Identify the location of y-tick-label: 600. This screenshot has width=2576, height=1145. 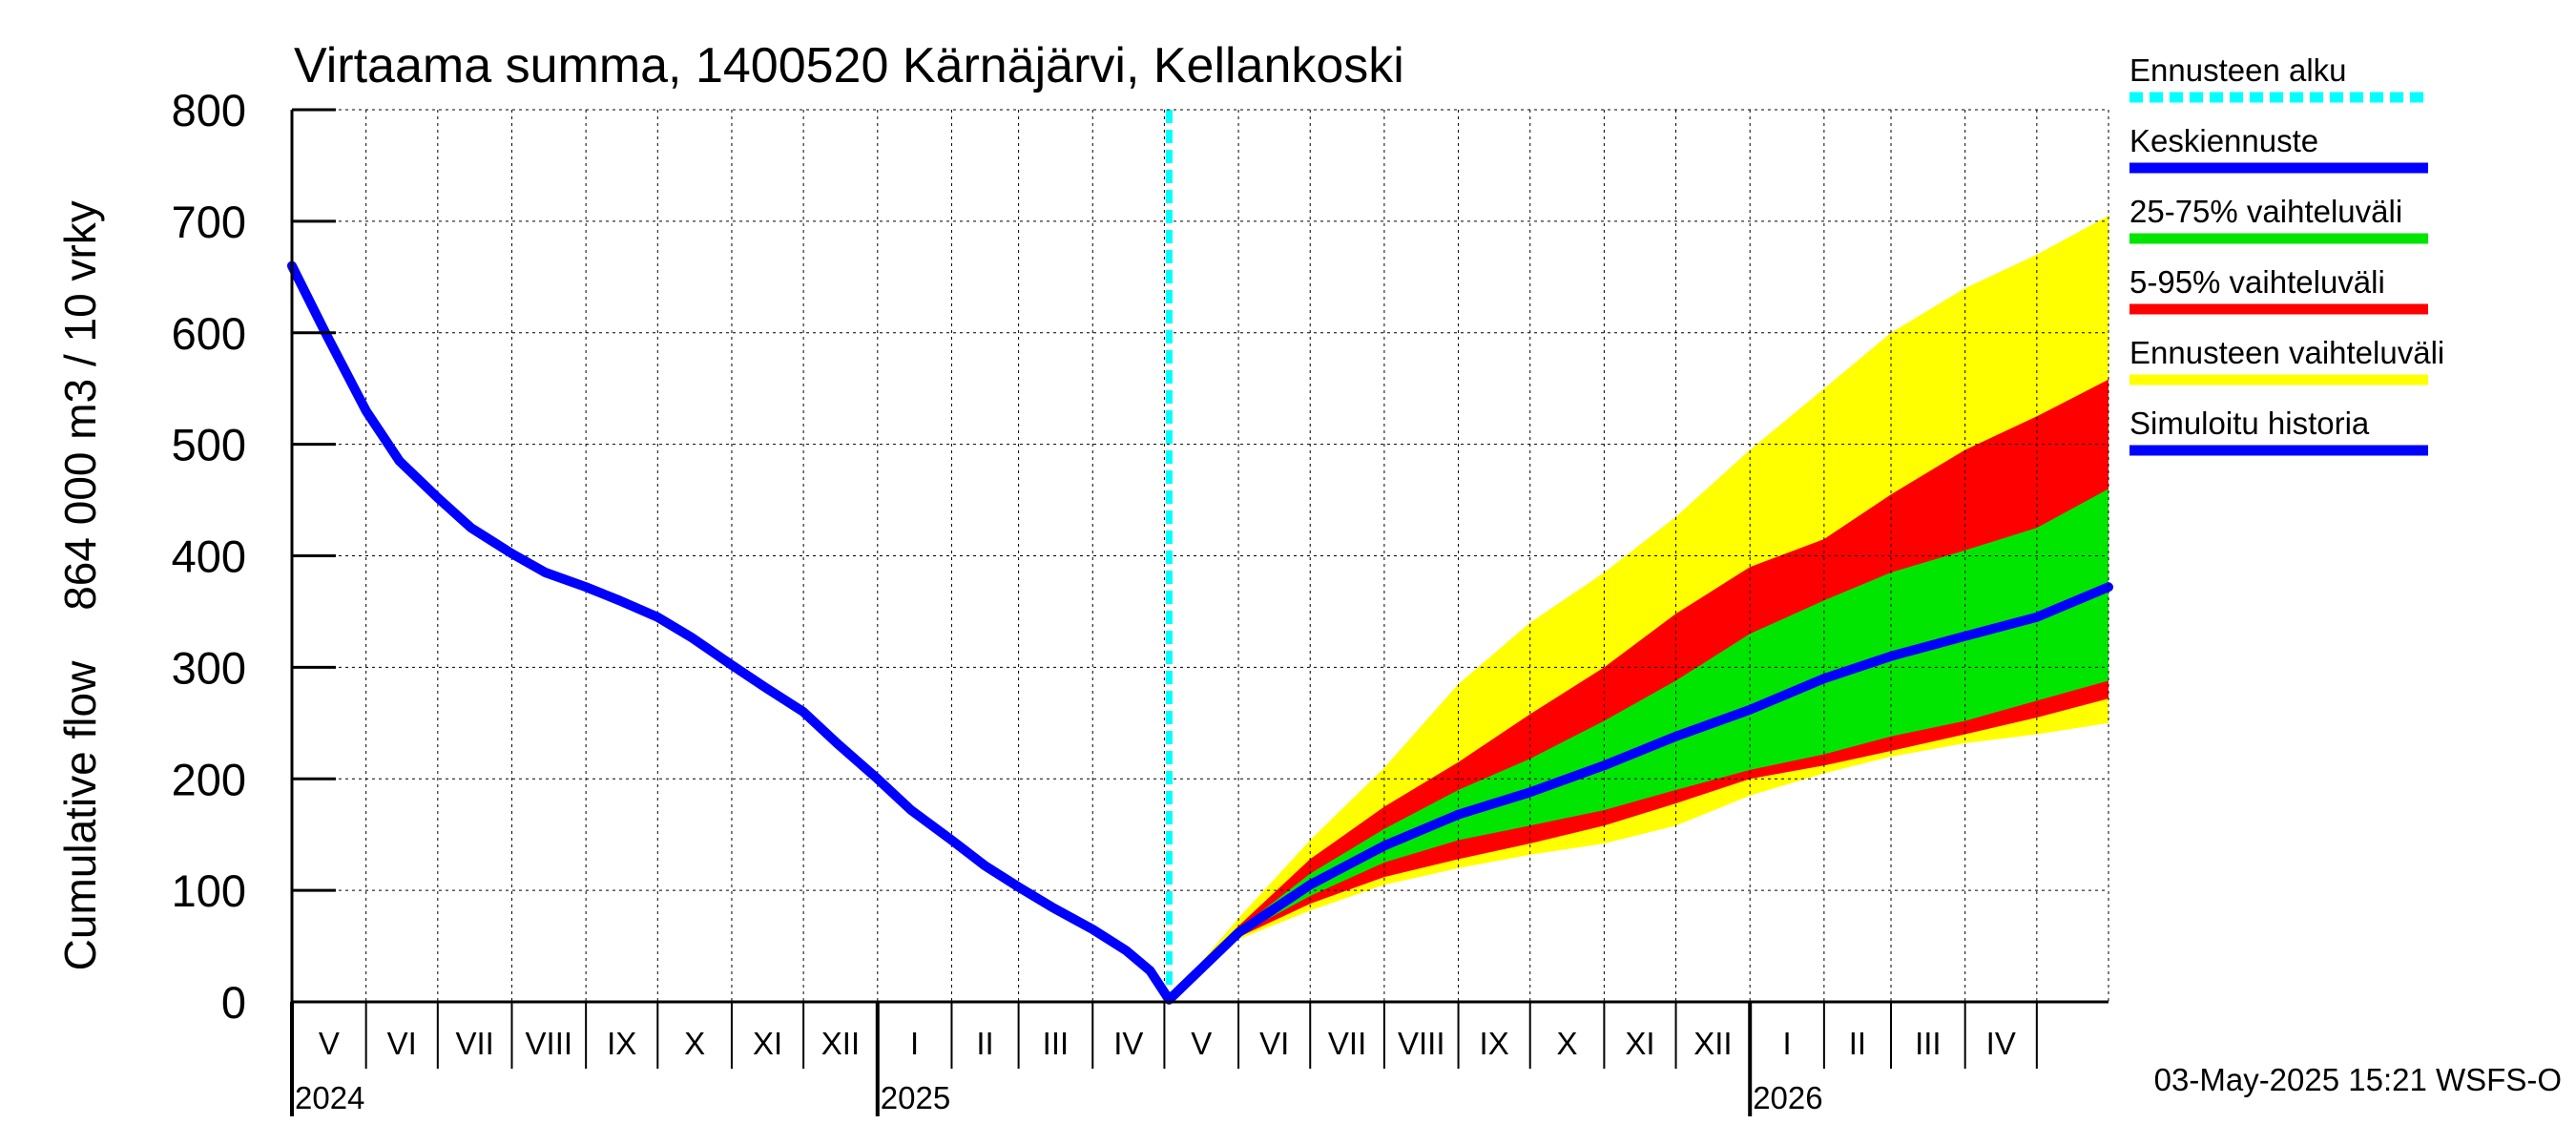
(209, 334).